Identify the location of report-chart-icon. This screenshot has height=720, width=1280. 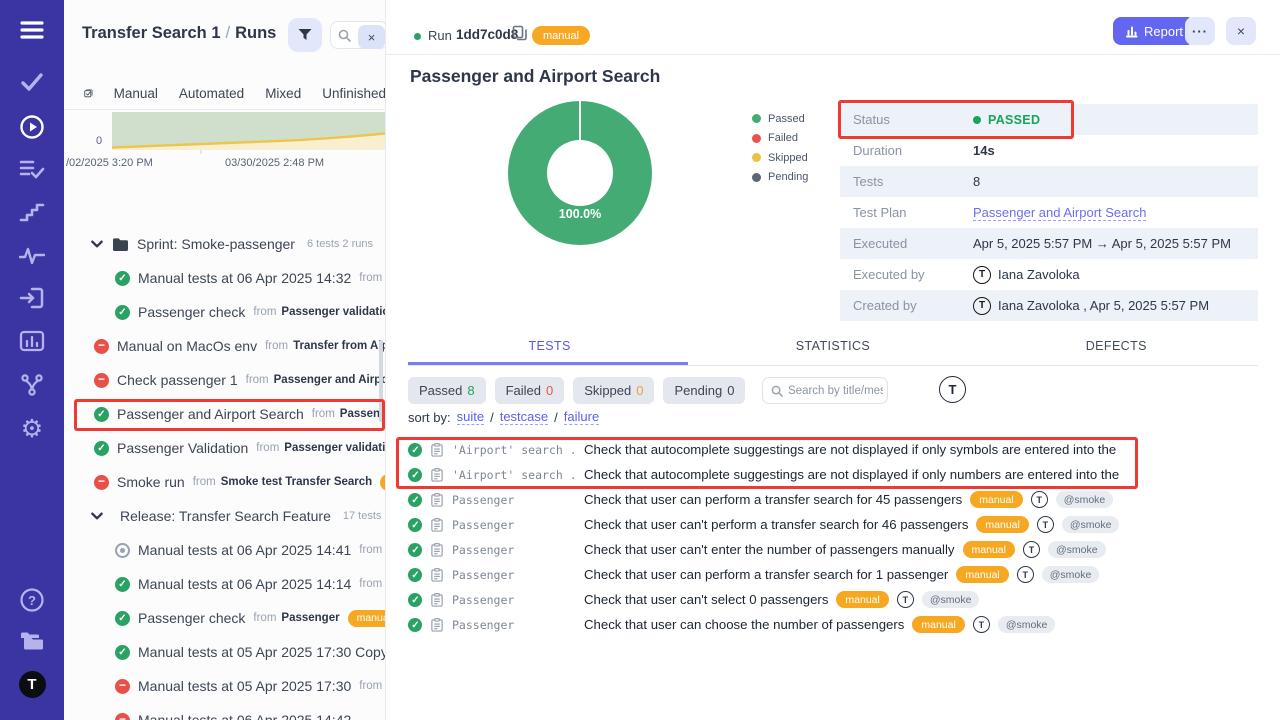
(1132, 31).